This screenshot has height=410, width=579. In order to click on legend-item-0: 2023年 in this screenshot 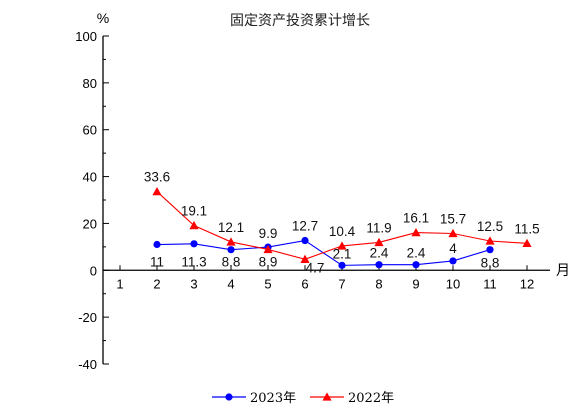, I will do `click(254, 398)`.